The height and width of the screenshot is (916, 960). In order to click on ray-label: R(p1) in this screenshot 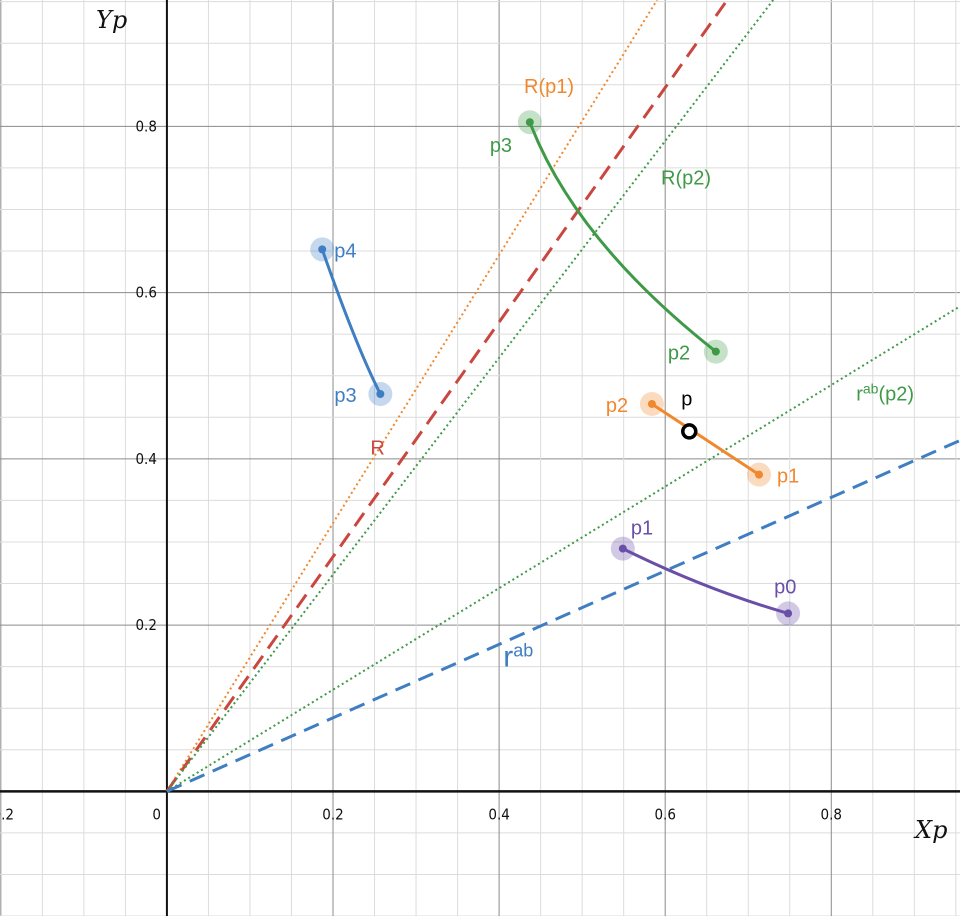, I will do `click(549, 87)`.